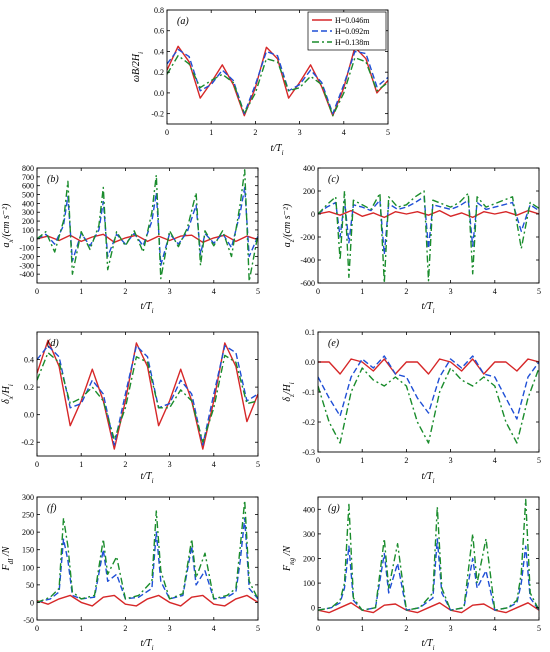 The image size is (550, 652). Describe the element at coordinates (52, 508) in the screenshot. I see `panel-label: (f)` at that location.